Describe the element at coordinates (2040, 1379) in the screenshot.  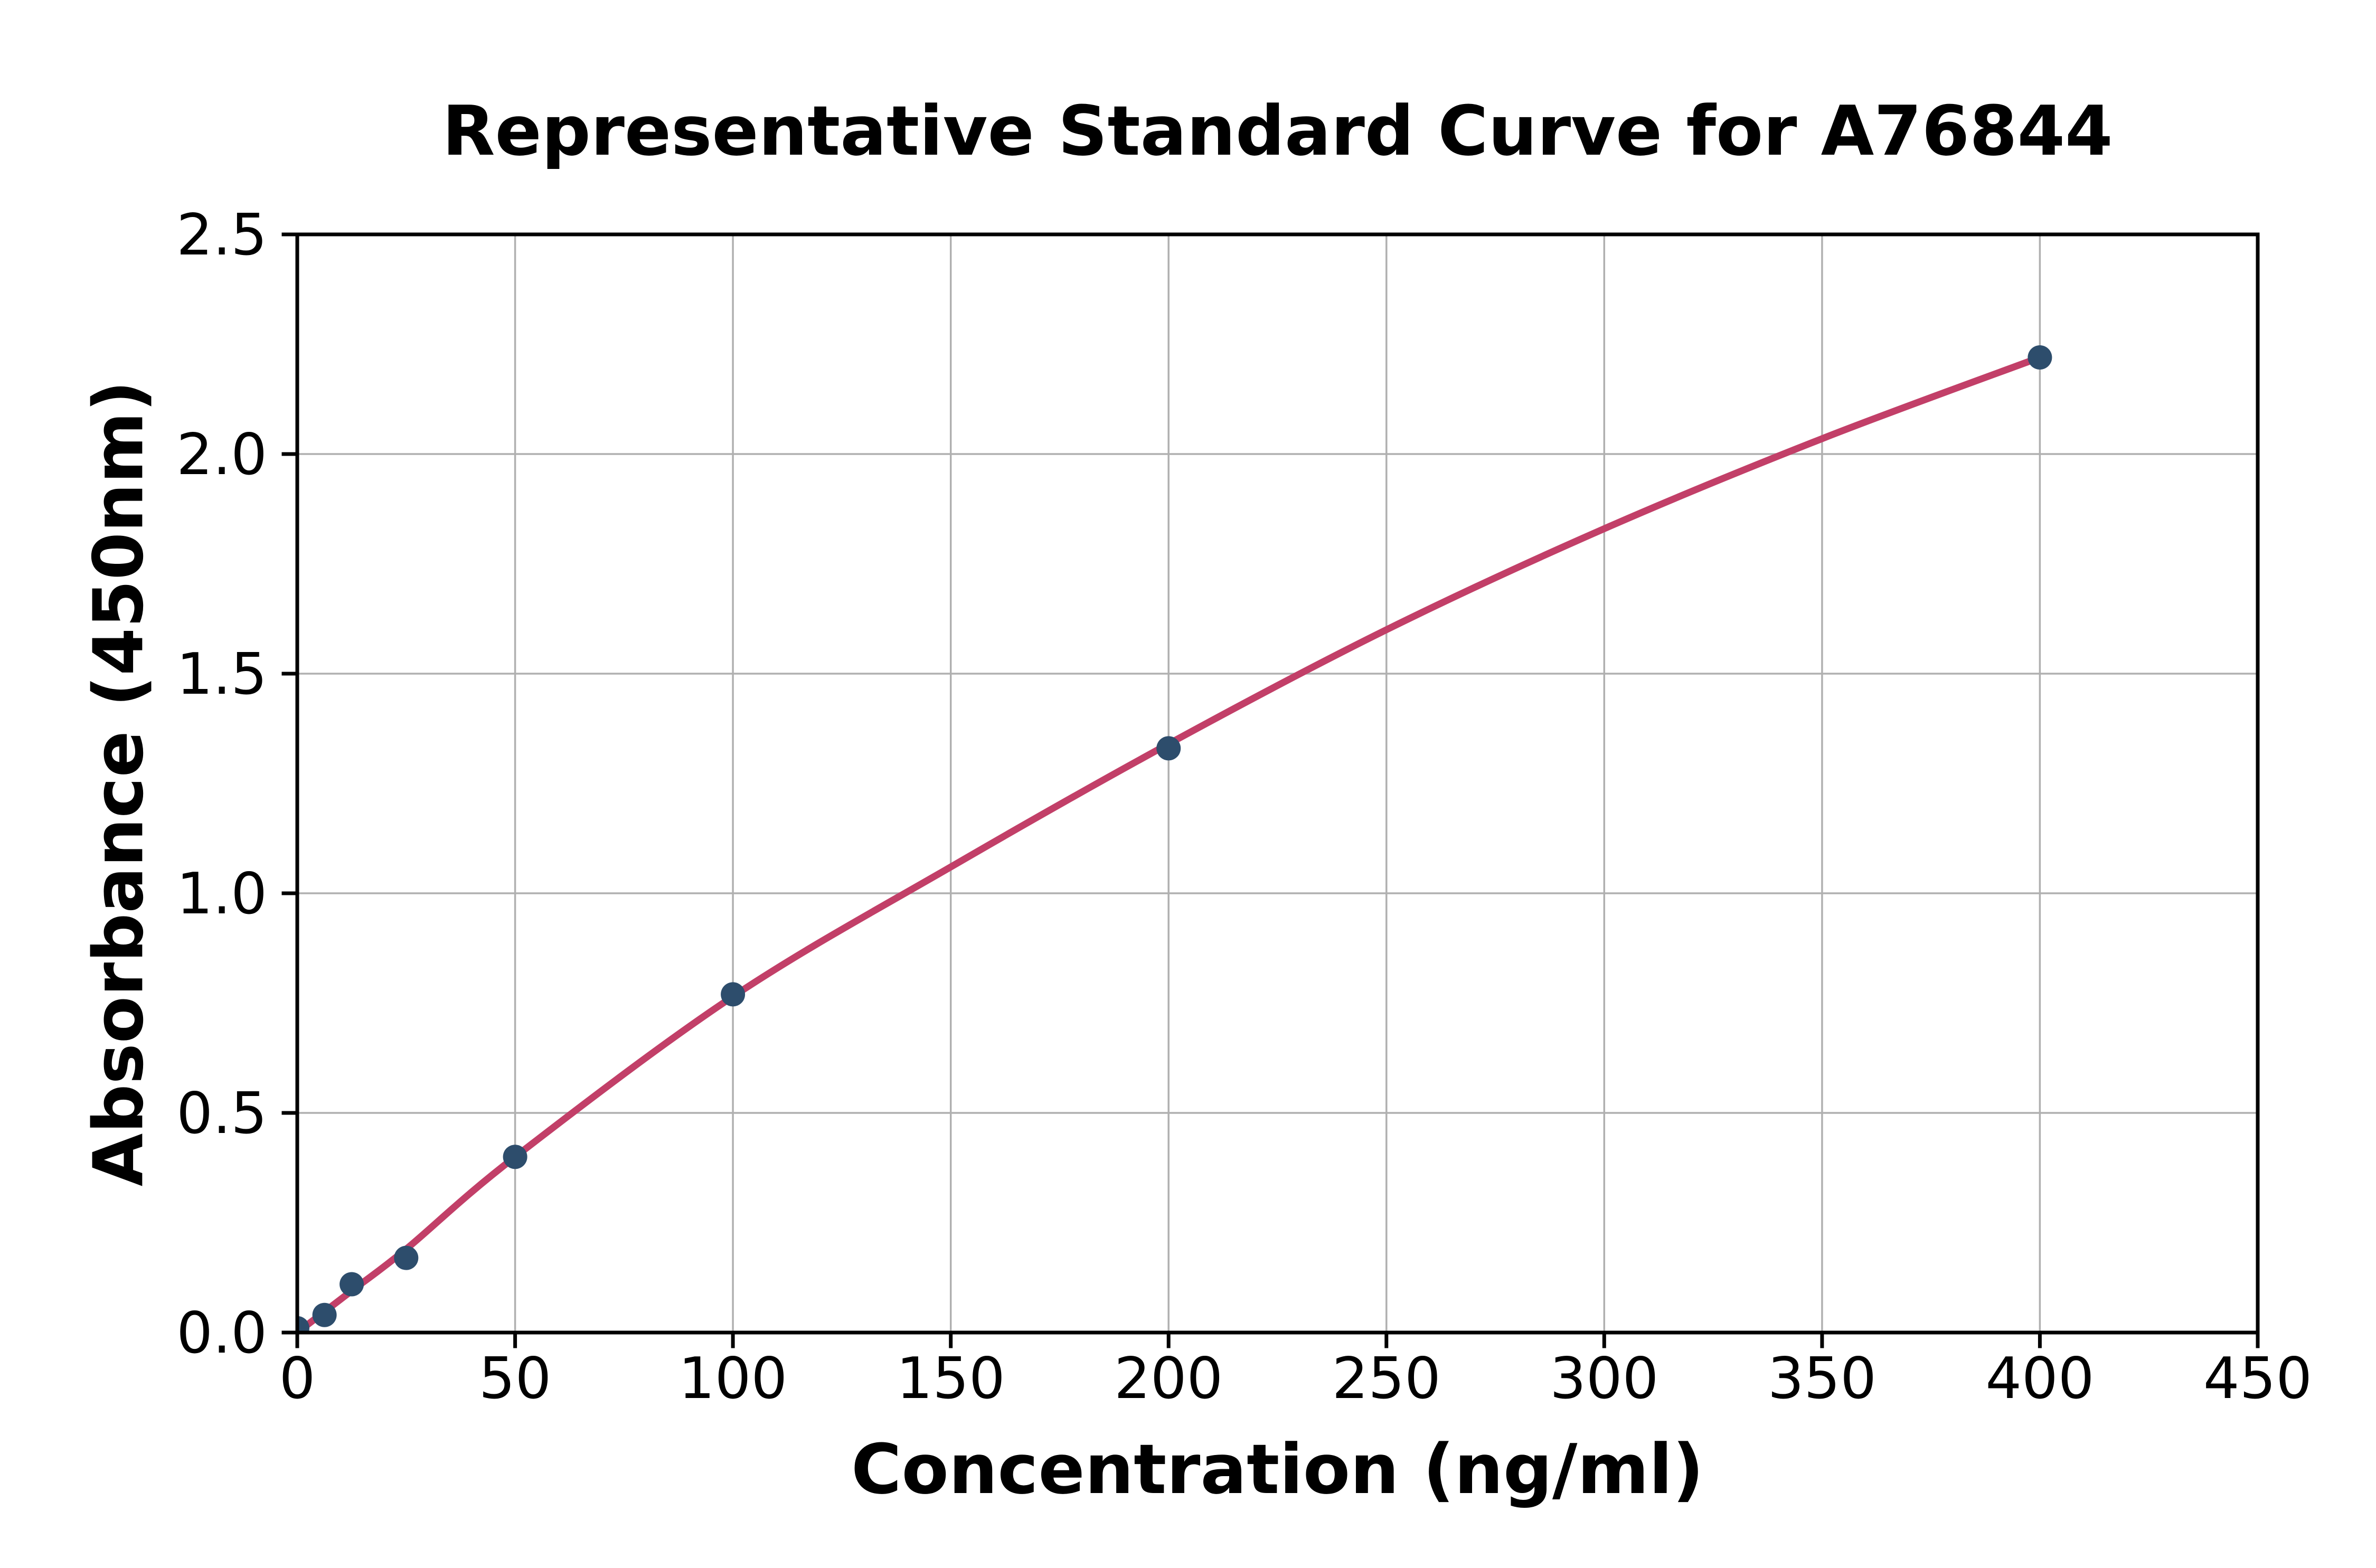
I see `x-tick-label: 400` at that location.